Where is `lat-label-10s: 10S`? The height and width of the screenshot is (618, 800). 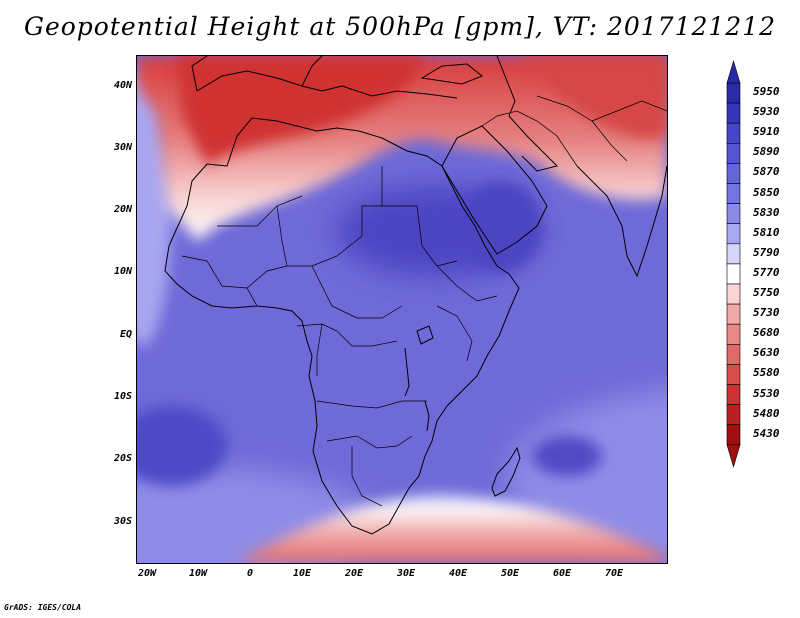 lat-label-10s: 10S is located at coordinates (122, 396).